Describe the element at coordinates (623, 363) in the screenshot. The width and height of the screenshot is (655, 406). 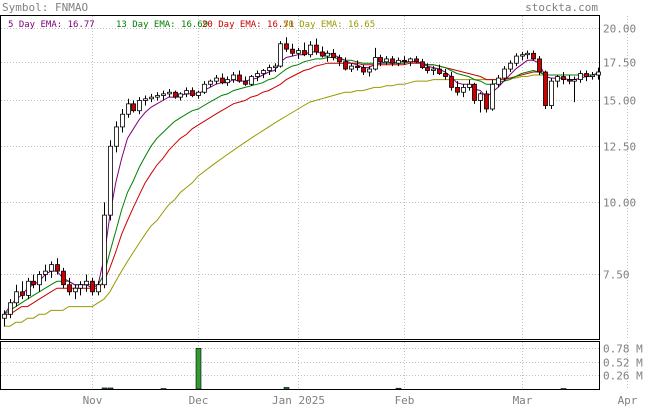
I see `volume-tick-label: 0.52 M` at that location.